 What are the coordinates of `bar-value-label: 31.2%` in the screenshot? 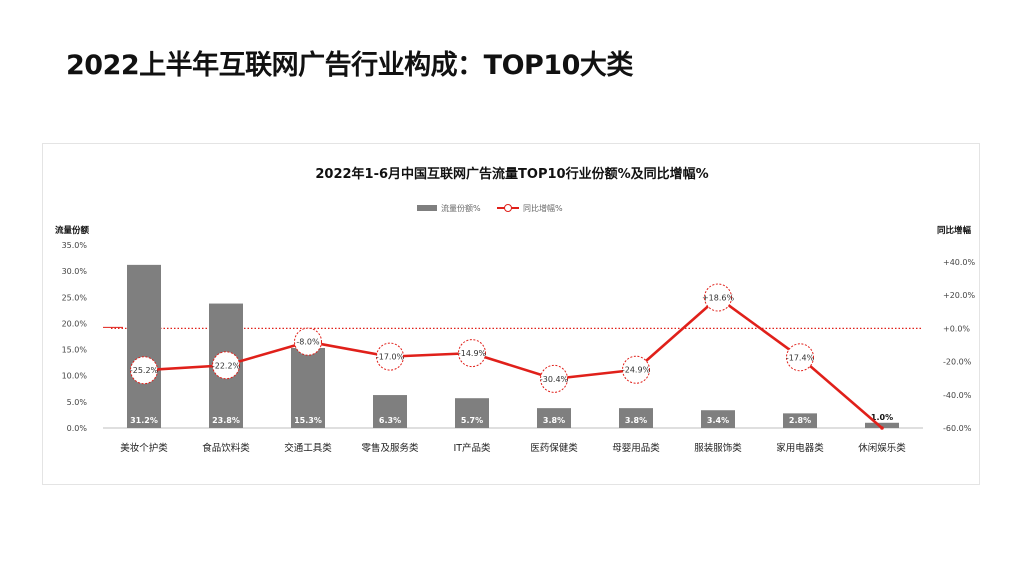 It's located at (144, 420).